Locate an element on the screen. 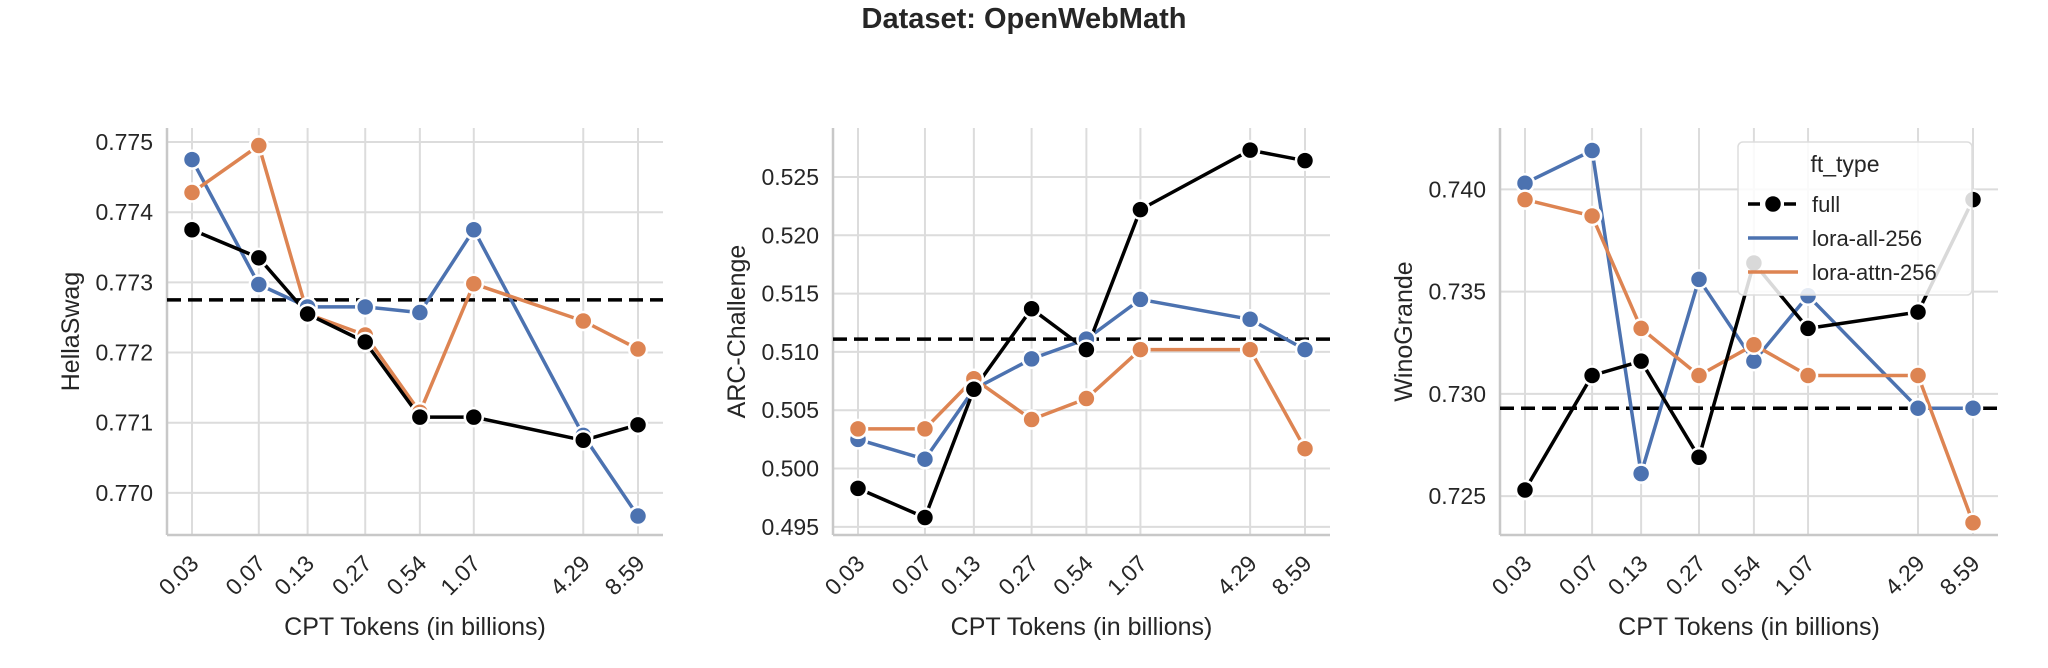 Image resolution: width=2048 pixels, height=668 pixels. y-tick-label: 0.725 is located at coordinates (1457, 496).